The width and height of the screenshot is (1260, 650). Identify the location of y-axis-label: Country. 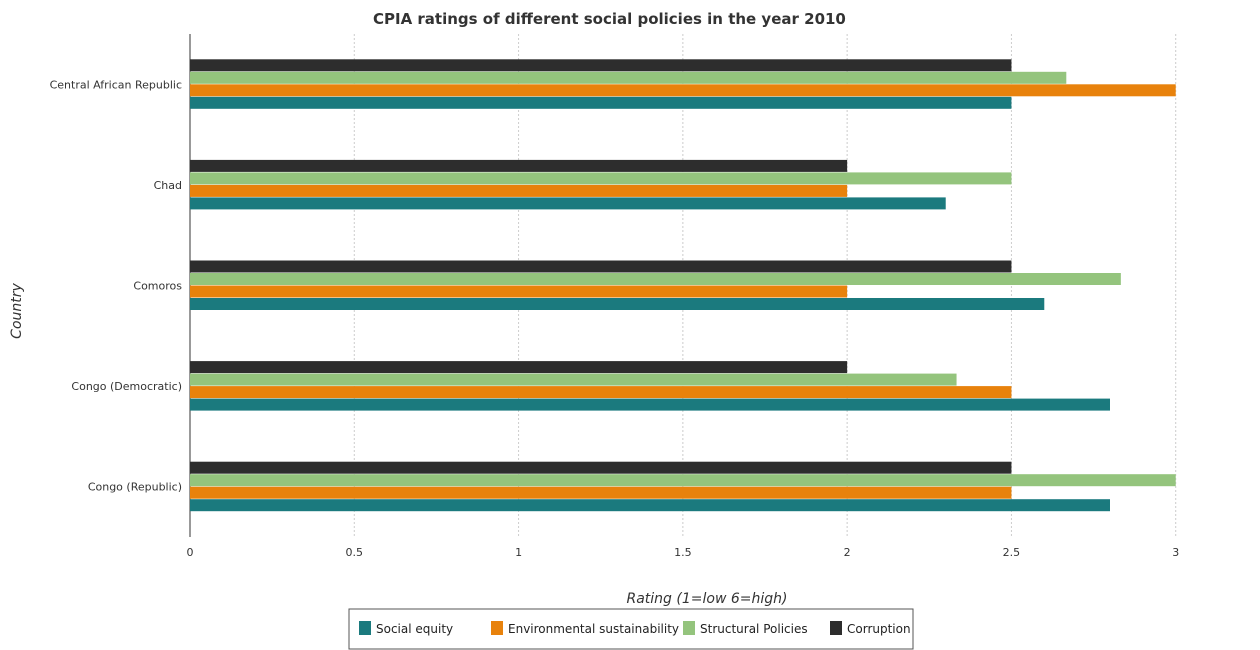
(17, 310).